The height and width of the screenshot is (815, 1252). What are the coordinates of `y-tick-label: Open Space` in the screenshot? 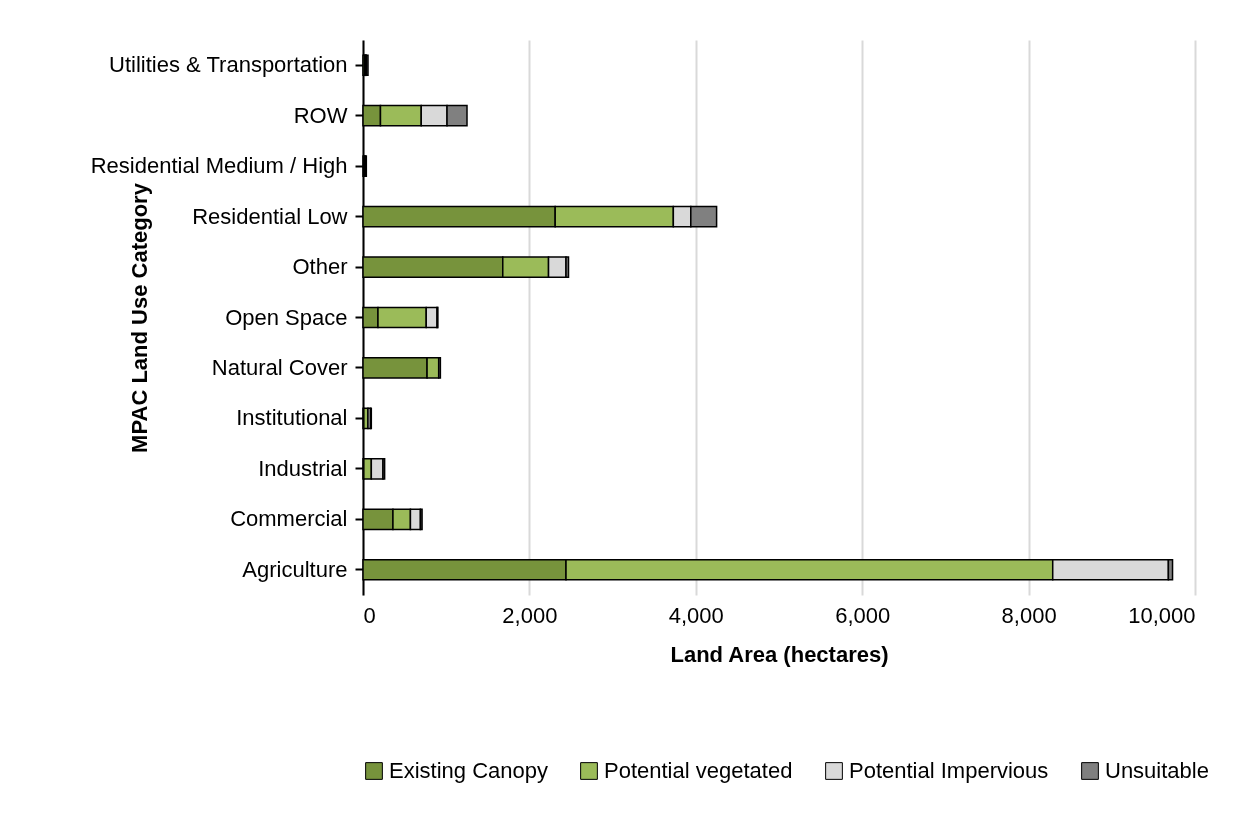 It's located at (286, 317).